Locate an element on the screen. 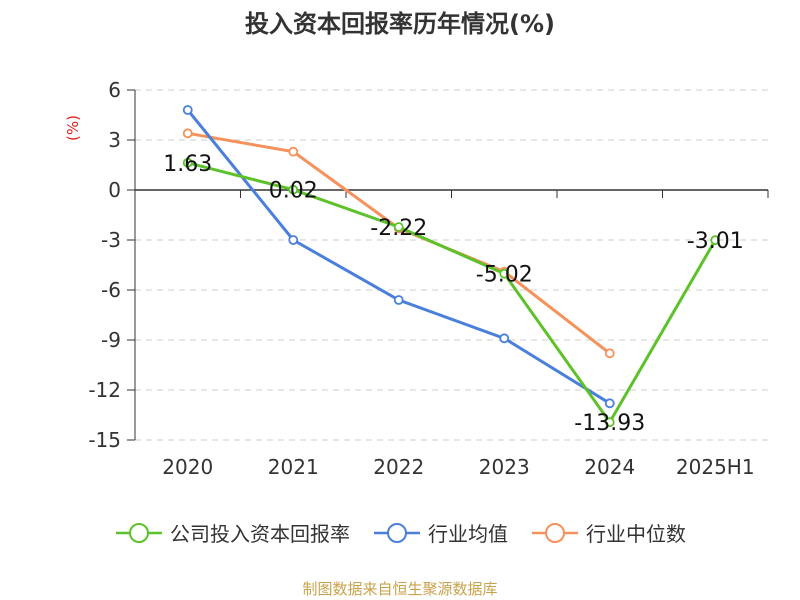  y-tick-label: 6 is located at coordinates (114, 90).